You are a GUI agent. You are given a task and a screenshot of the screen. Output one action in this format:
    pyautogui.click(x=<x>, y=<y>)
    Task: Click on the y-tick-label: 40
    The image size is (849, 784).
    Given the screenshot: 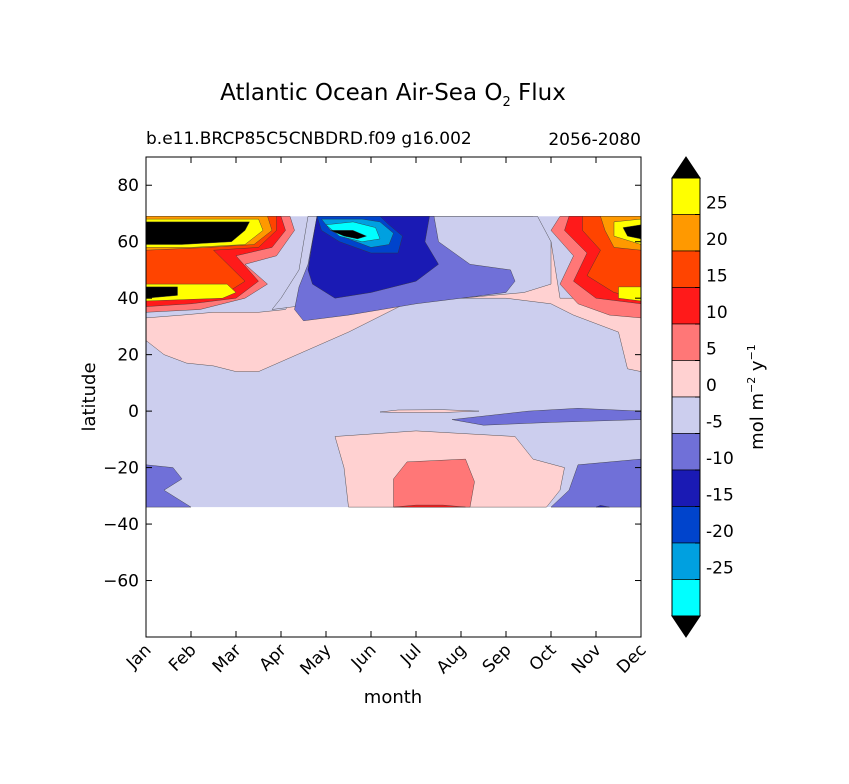 What is the action you would take?
    pyautogui.click(x=128, y=299)
    